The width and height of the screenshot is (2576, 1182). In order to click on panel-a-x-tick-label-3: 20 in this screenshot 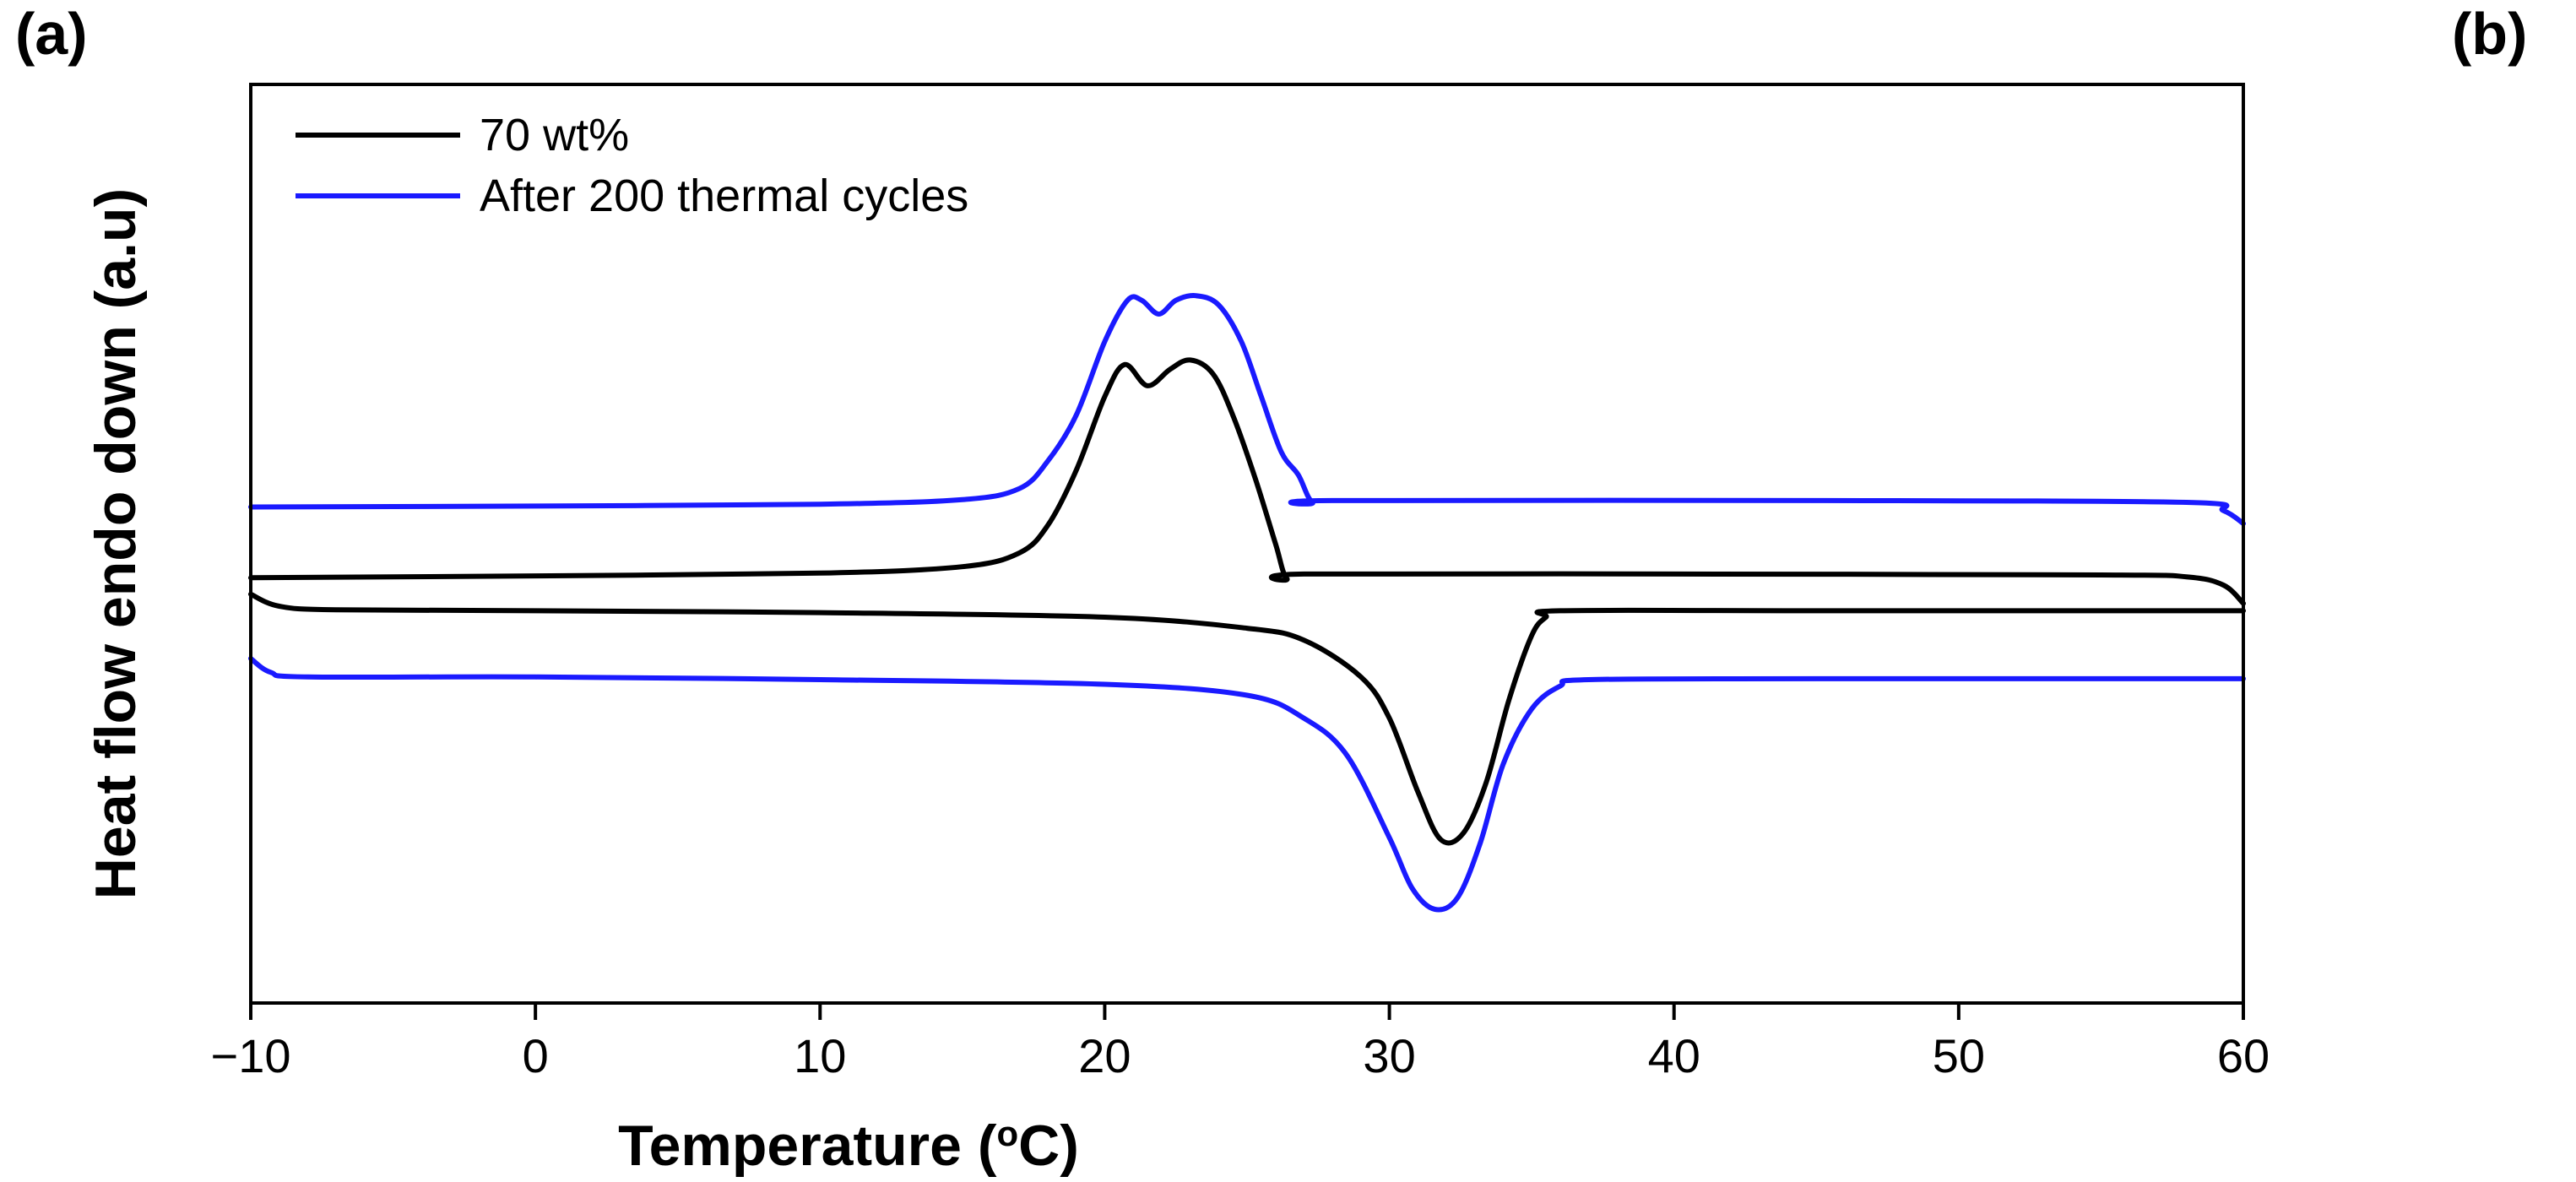, I will do `click(1104, 1056)`.